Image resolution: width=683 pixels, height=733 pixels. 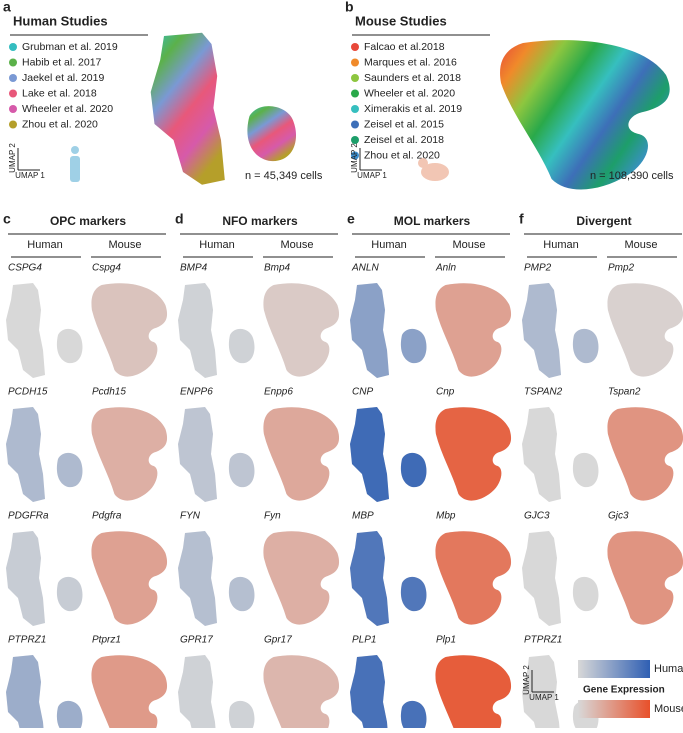 I want to click on gene-label: MBP, so click(x=363, y=516).